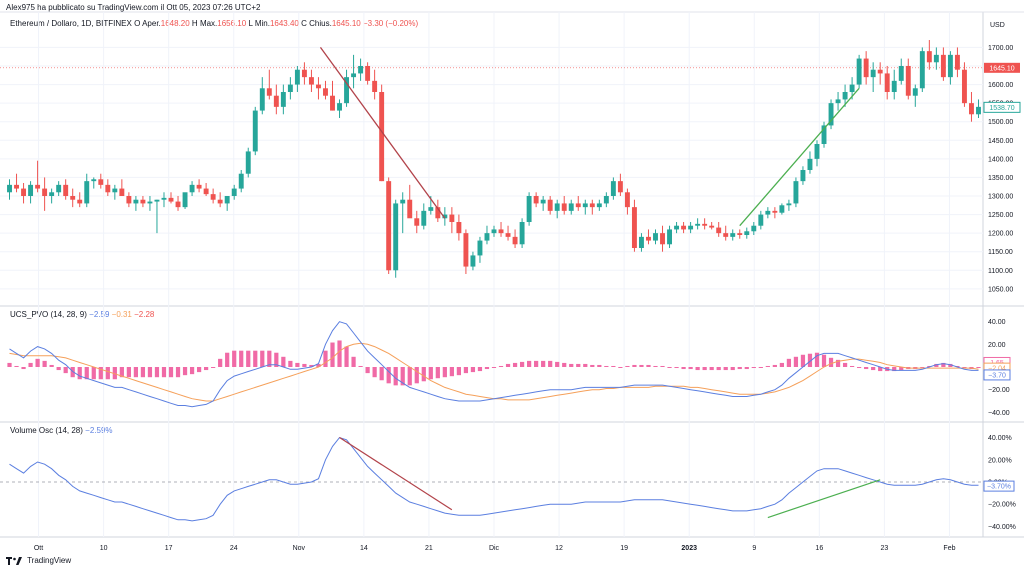  What do you see at coordinates (1000, 271) in the screenshot?
I see `price-tick-label: 1100.00` at bounding box center [1000, 271].